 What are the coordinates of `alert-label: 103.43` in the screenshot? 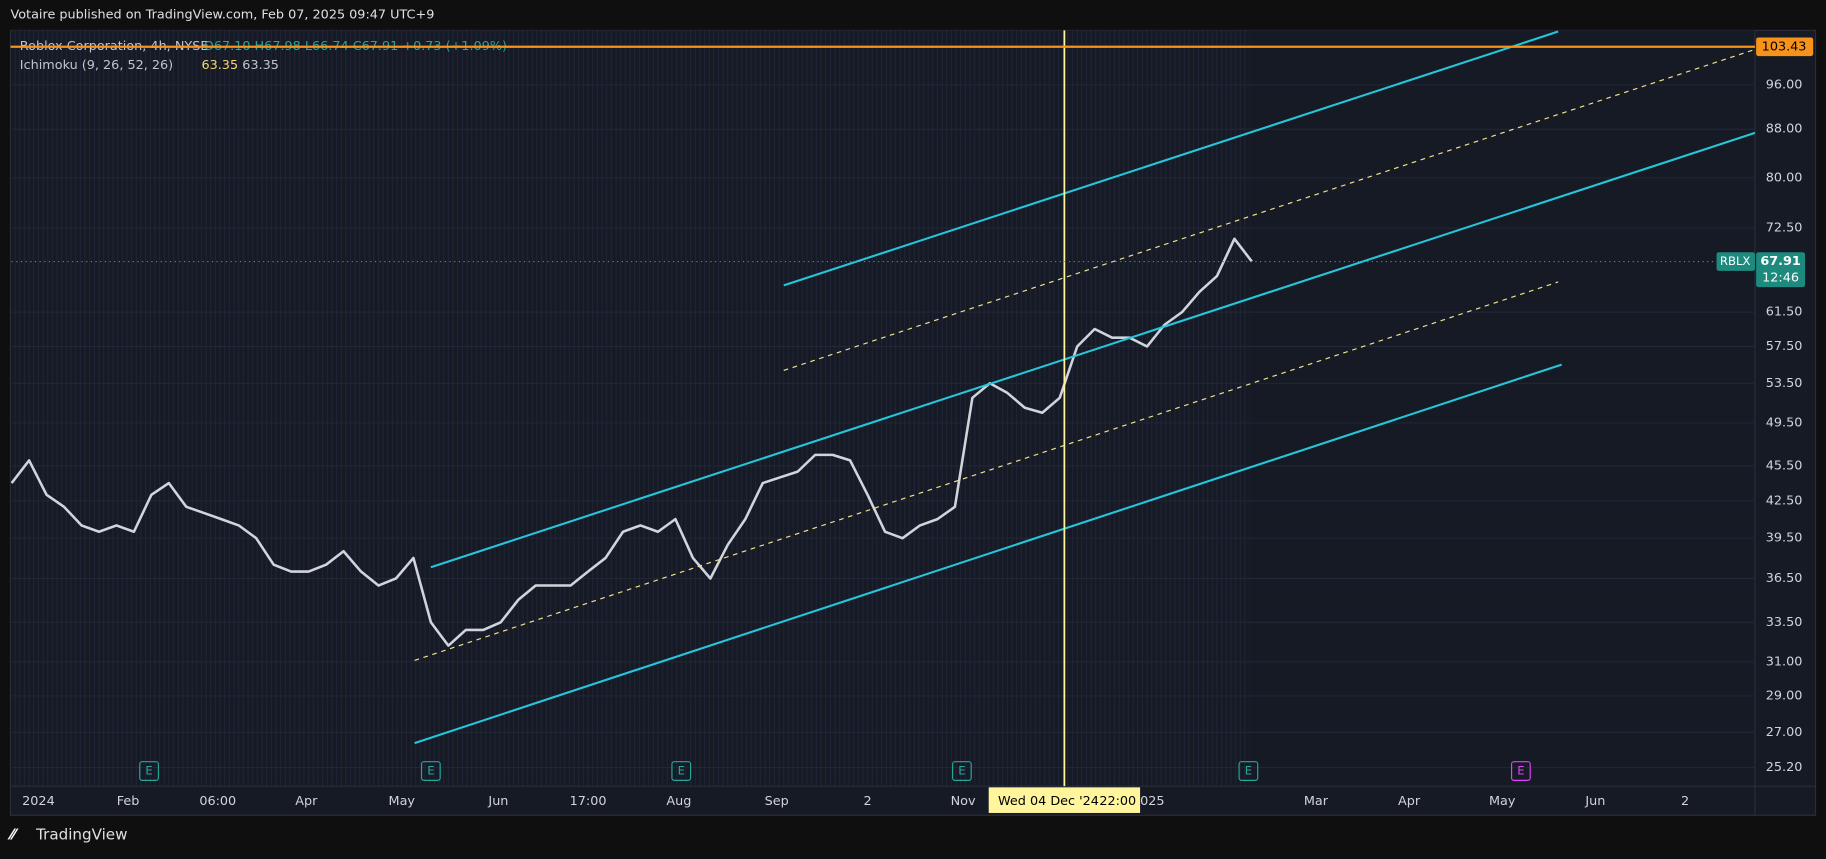 It's located at (1784, 46).